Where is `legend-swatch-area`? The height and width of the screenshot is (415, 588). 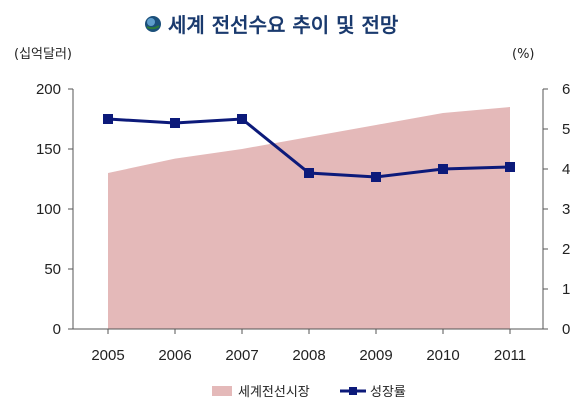
legend-swatch-area is located at coordinates (222, 391).